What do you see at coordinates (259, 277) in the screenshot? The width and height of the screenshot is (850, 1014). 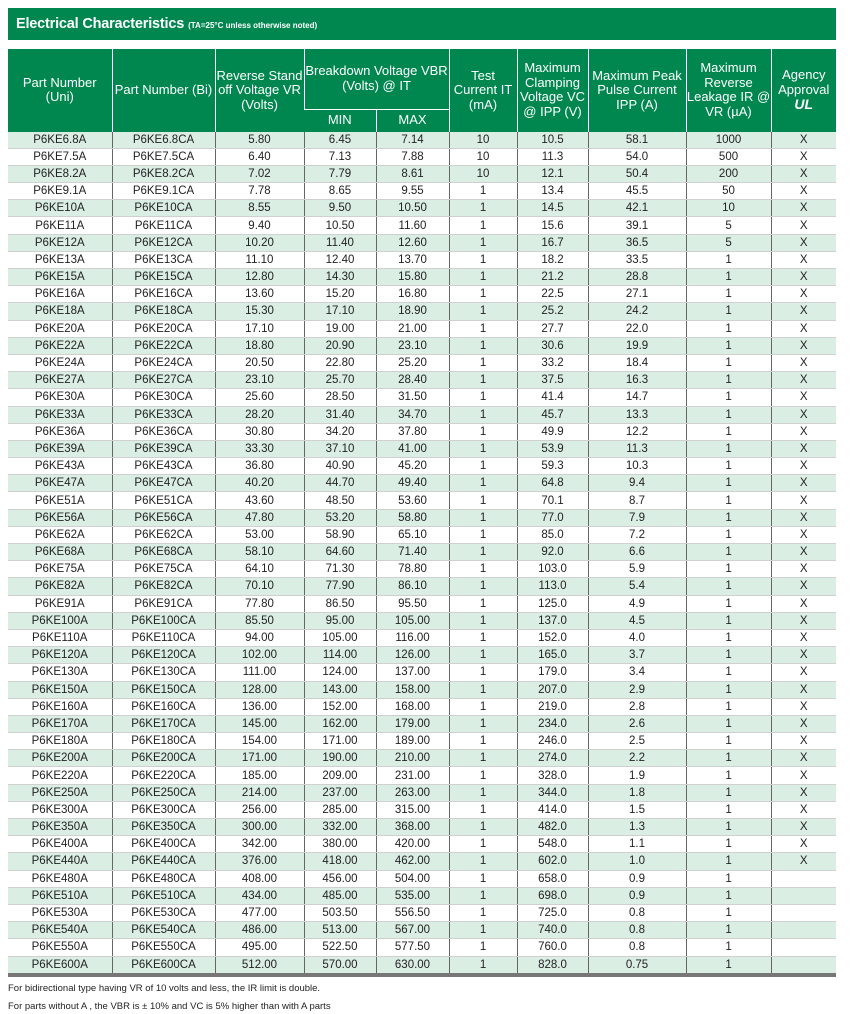 I see `cell-vr: 12.80` at bounding box center [259, 277].